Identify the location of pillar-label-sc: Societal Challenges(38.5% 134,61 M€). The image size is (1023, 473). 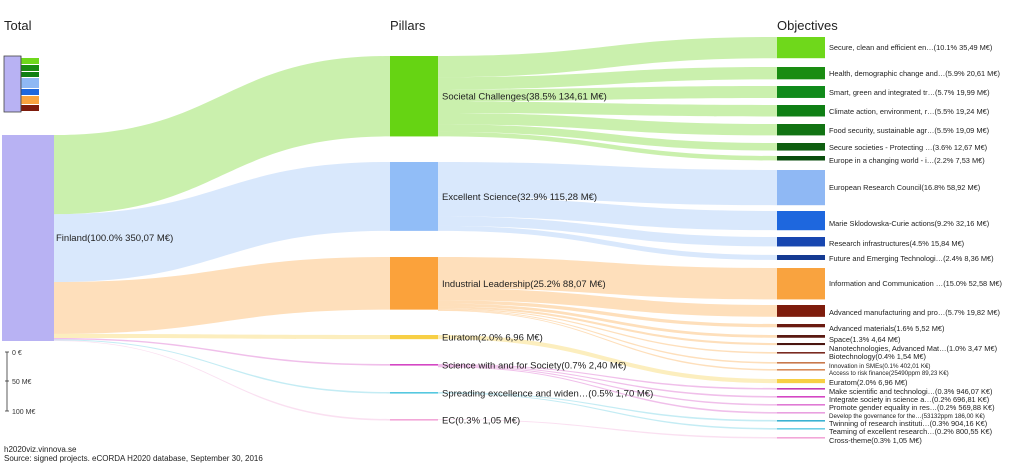
(524, 97).